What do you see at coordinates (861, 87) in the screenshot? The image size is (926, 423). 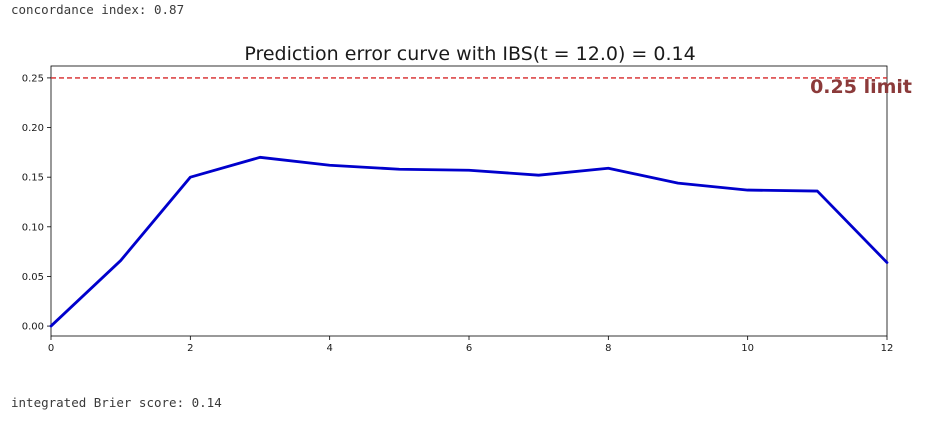 I see `limit-label: 0.25 limit` at bounding box center [861, 87].